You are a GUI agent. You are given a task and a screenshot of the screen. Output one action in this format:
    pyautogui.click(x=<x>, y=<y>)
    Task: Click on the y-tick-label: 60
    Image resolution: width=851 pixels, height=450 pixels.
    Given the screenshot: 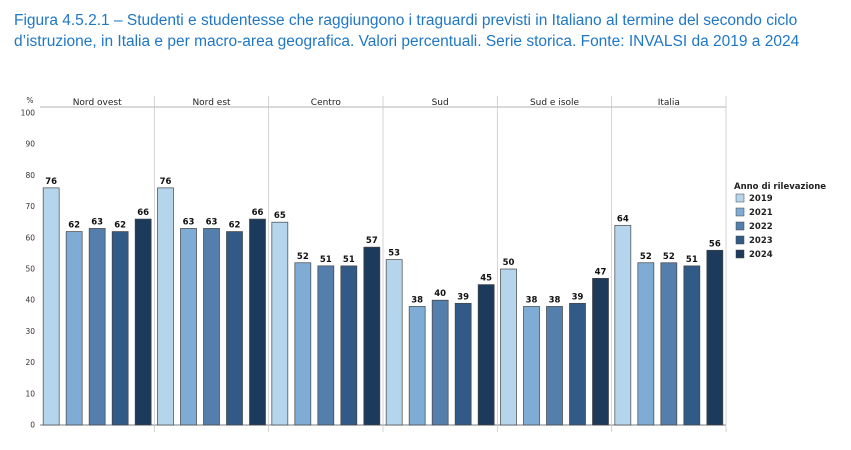 What is the action you would take?
    pyautogui.click(x=30, y=237)
    